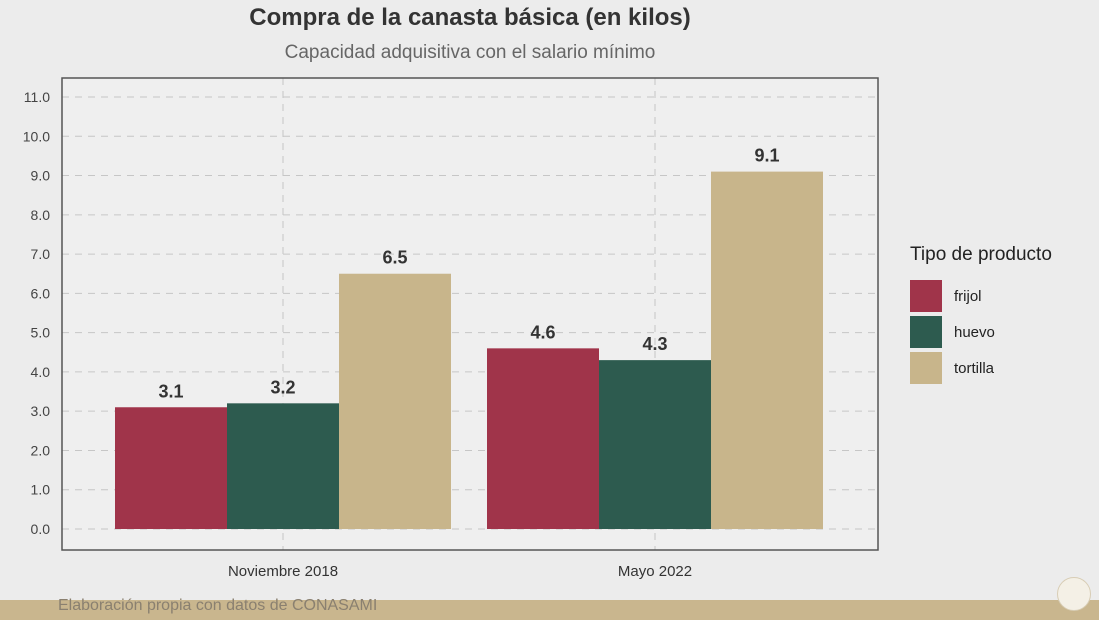  Describe the element at coordinates (394, 258) in the screenshot. I see `data-label: 6.5` at that location.